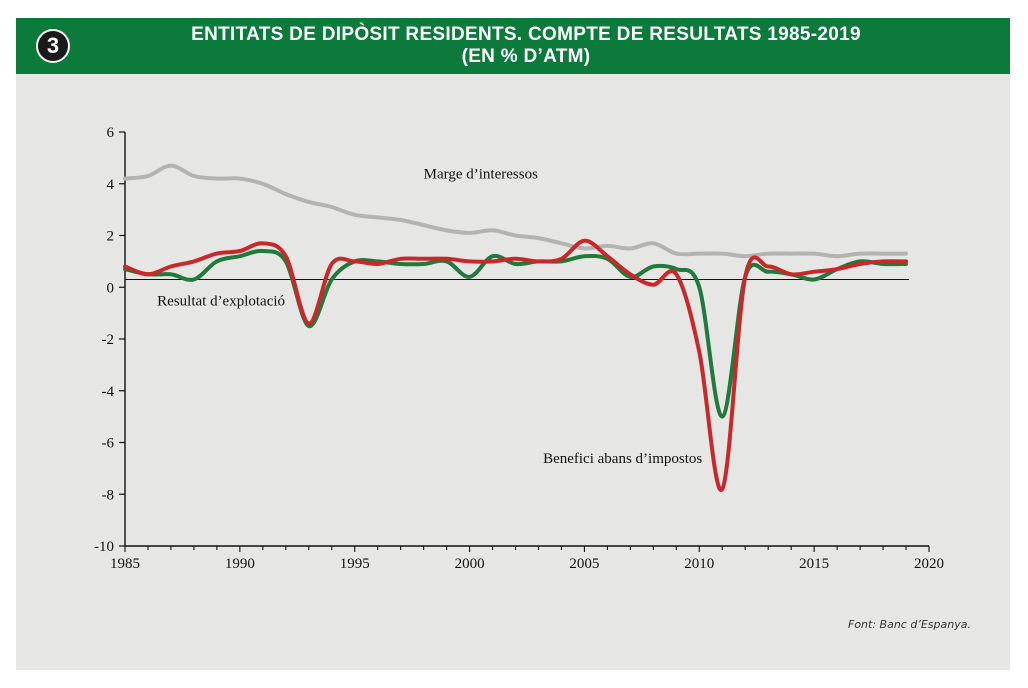 This screenshot has height=688, width=1028. What do you see at coordinates (240, 564) in the screenshot?
I see `x-tick-label: 1990` at bounding box center [240, 564].